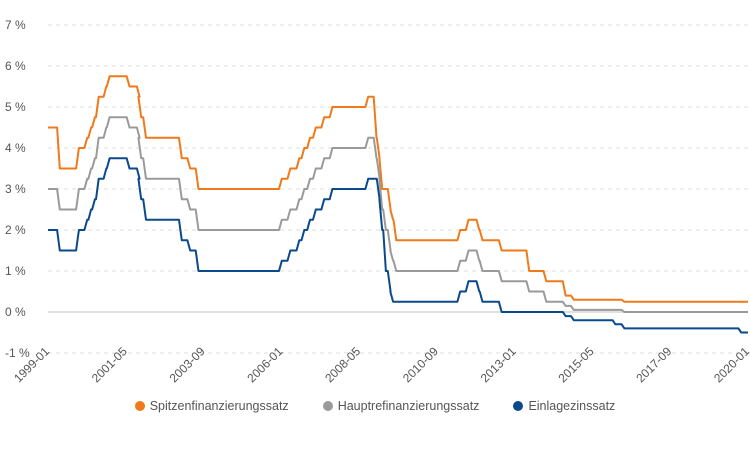  What do you see at coordinates (15, 107) in the screenshot?
I see `y-tick-label: 5 %` at bounding box center [15, 107].